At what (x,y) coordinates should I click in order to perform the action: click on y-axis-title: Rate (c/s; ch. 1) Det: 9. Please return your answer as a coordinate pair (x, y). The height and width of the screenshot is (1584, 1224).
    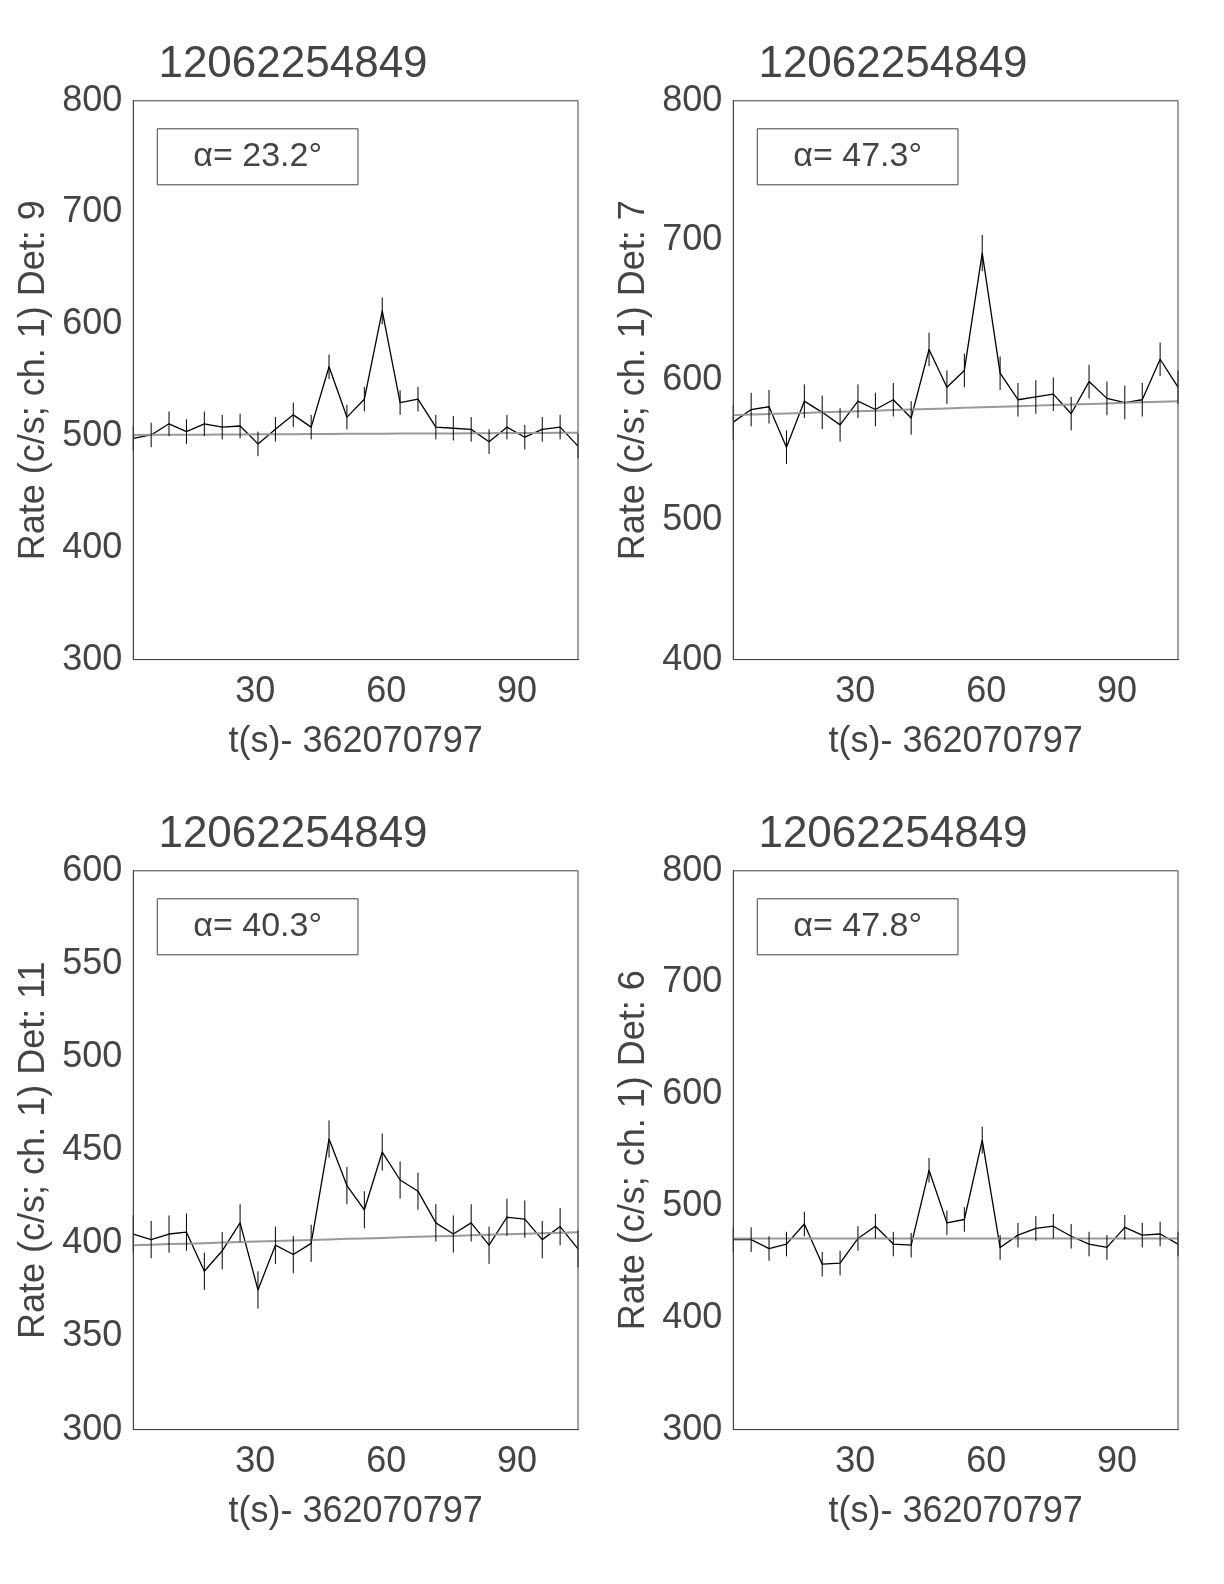
    Looking at the image, I should click on (31, 380).